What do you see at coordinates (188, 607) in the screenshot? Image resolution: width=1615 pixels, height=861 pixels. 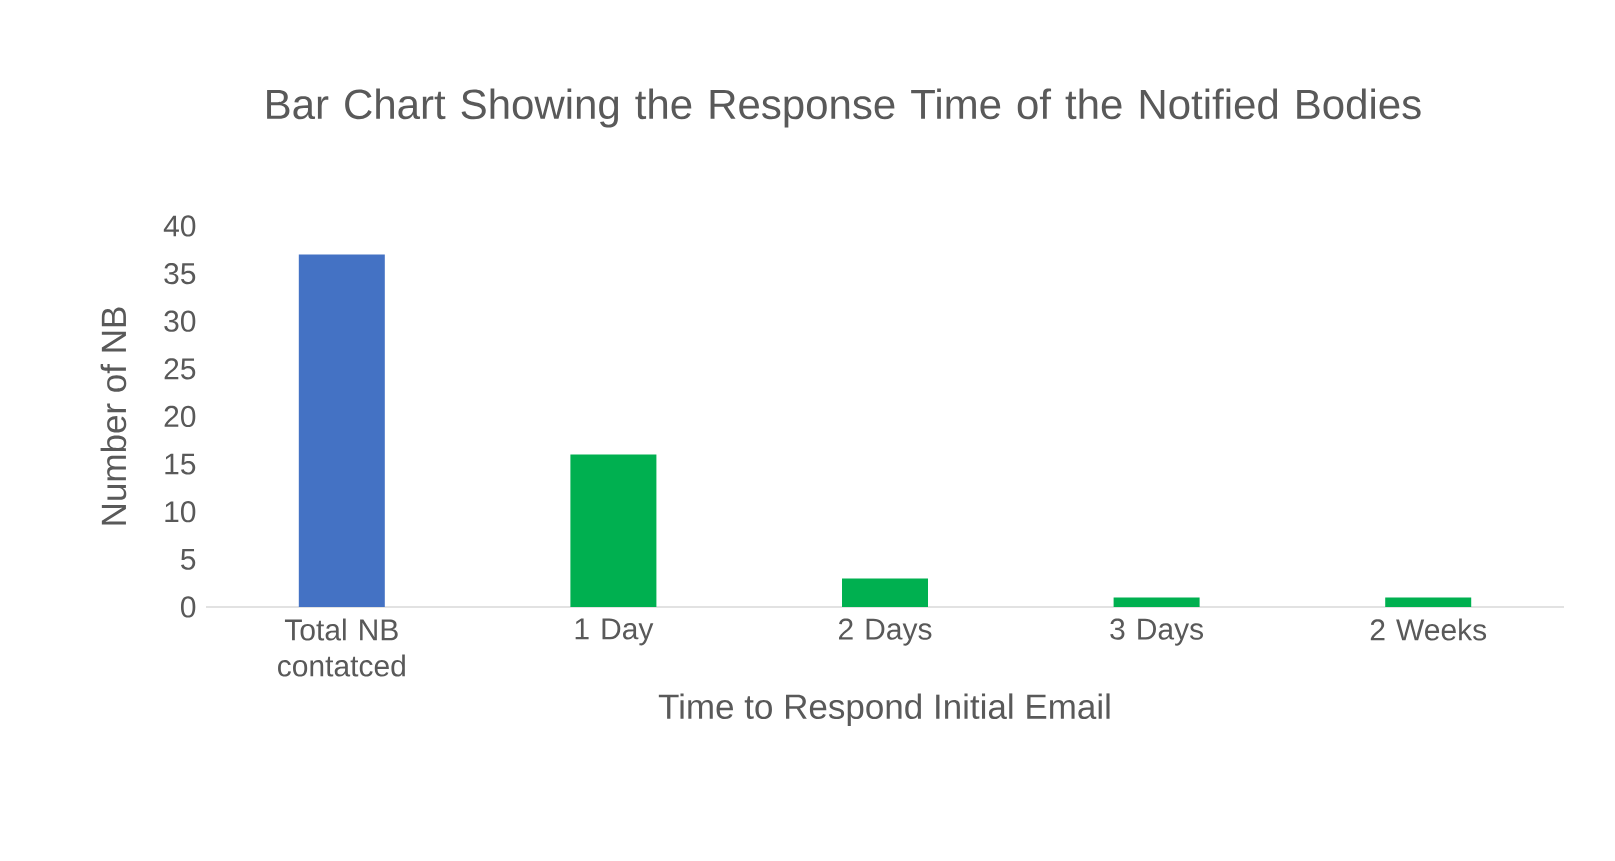 I see `y-tick-label: 0` at bounding box center [188, 607].